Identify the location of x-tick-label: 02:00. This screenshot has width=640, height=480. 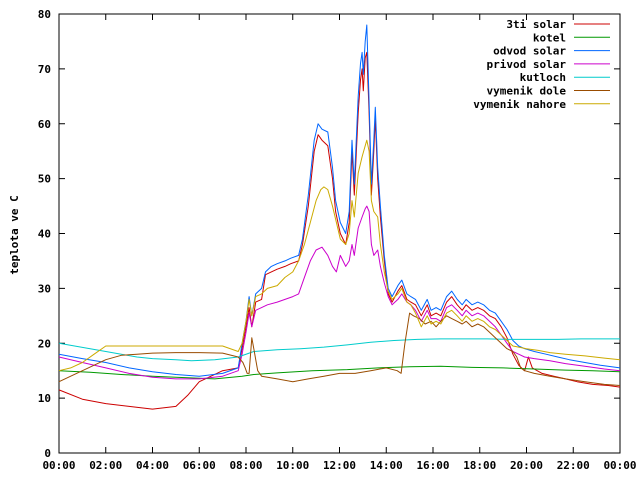
(105, 465).